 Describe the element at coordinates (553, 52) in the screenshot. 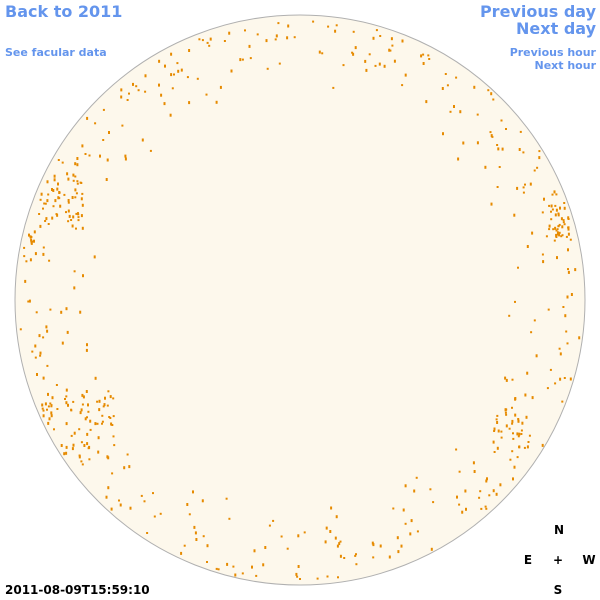

I see `previous-hour-link: Previous hour` at that location.